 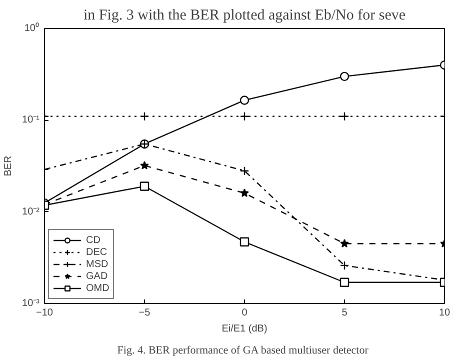 What do you see at coordinates (31, 212) in the screenshot?
I see `y-tick-label: 10⁻²` at bounding box center [31, 212].